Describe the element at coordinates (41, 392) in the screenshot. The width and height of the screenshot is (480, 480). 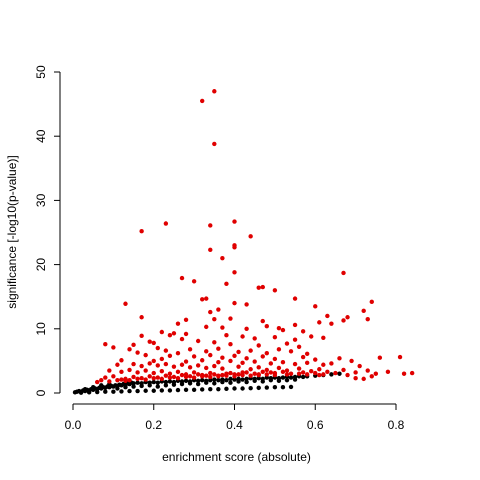
I see `y-tick-label: 0` at that location.